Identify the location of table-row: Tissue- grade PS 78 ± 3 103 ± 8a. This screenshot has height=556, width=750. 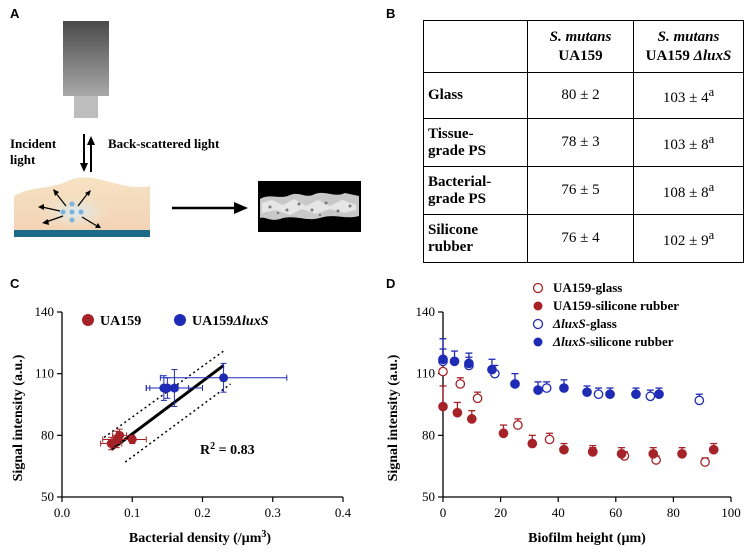
(583, 142).